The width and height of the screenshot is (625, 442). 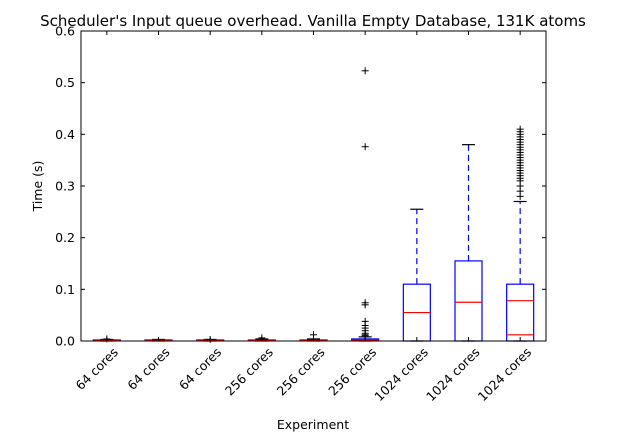 I want to click on y-tick-label: 0.1, so click(x=65, y=289).